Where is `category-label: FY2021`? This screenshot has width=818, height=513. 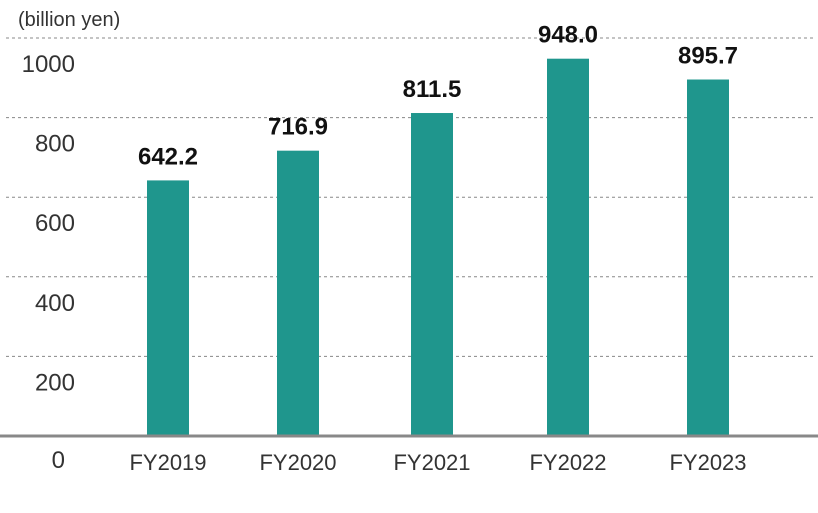
category-label: FY2021 is located at coordinates (431, 462).